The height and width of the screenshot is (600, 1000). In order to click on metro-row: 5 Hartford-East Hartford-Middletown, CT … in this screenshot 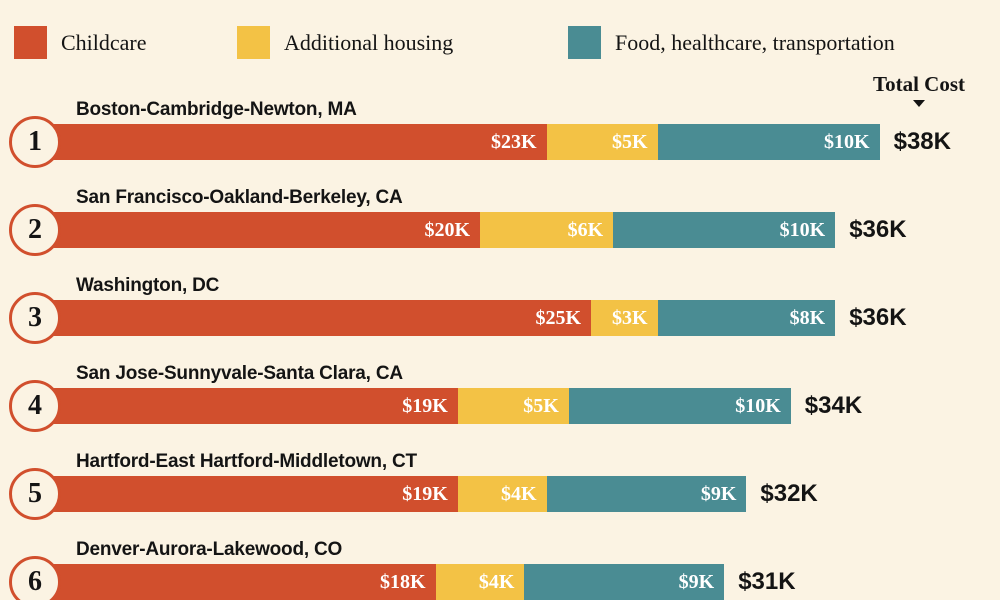, I will do `click(500, 494)`.